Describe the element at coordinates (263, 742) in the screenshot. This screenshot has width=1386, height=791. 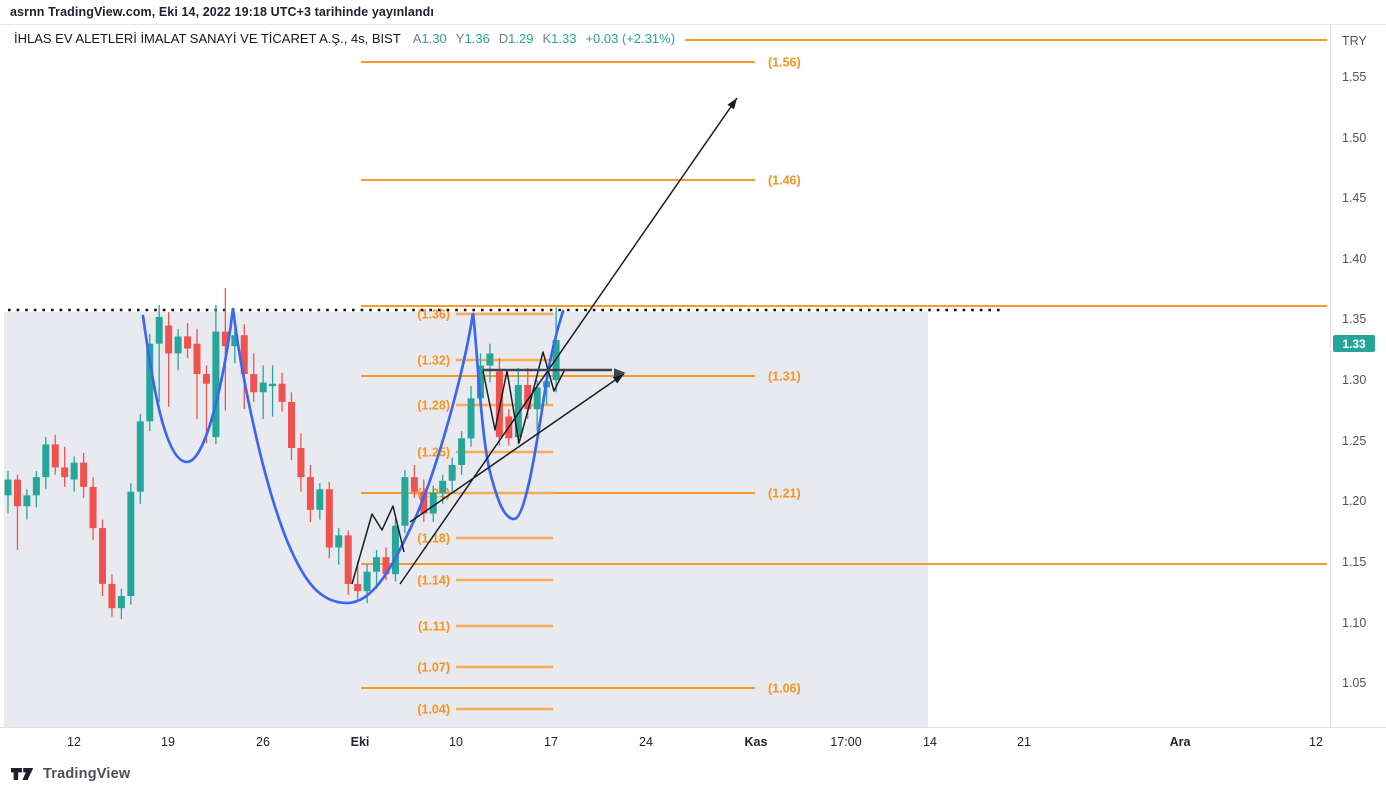
I see `time-tick-label: 26` at that location.